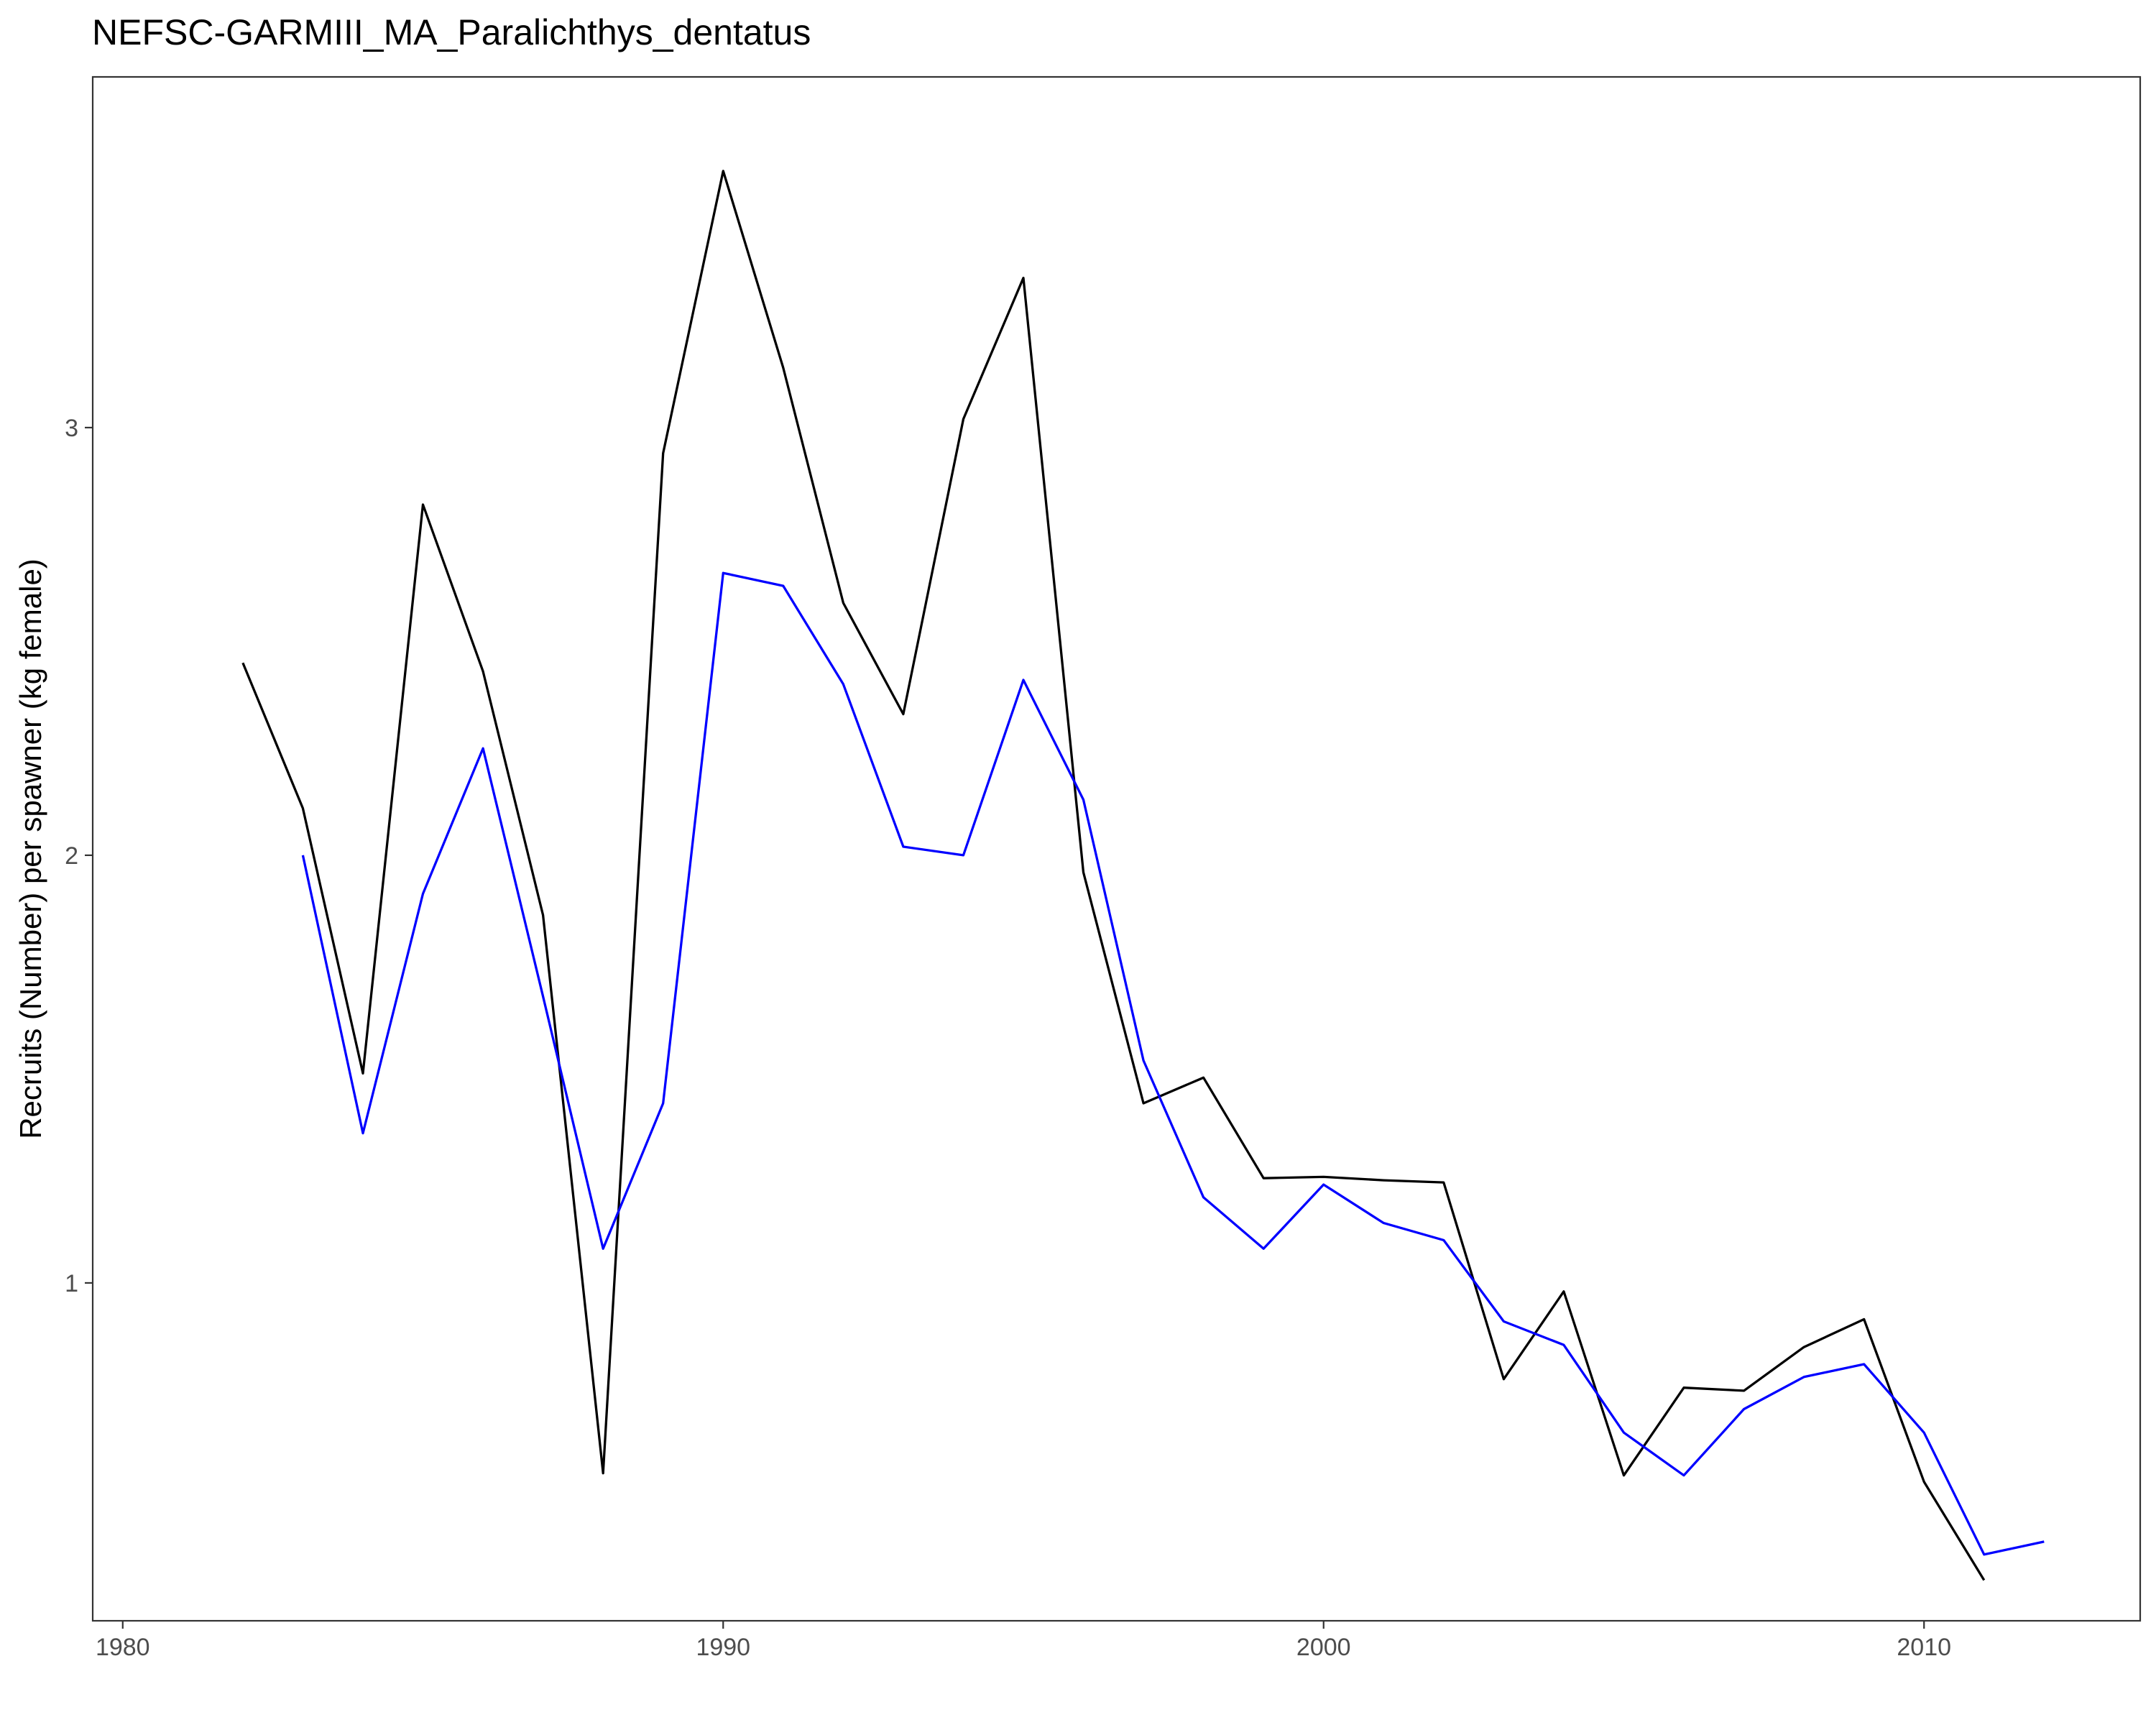 The image size is (2156, 1725). What do you see at coordinates (71, 428) in the screenshot?
I see `y-tick-label: 3` at bounding box center [71, 428].